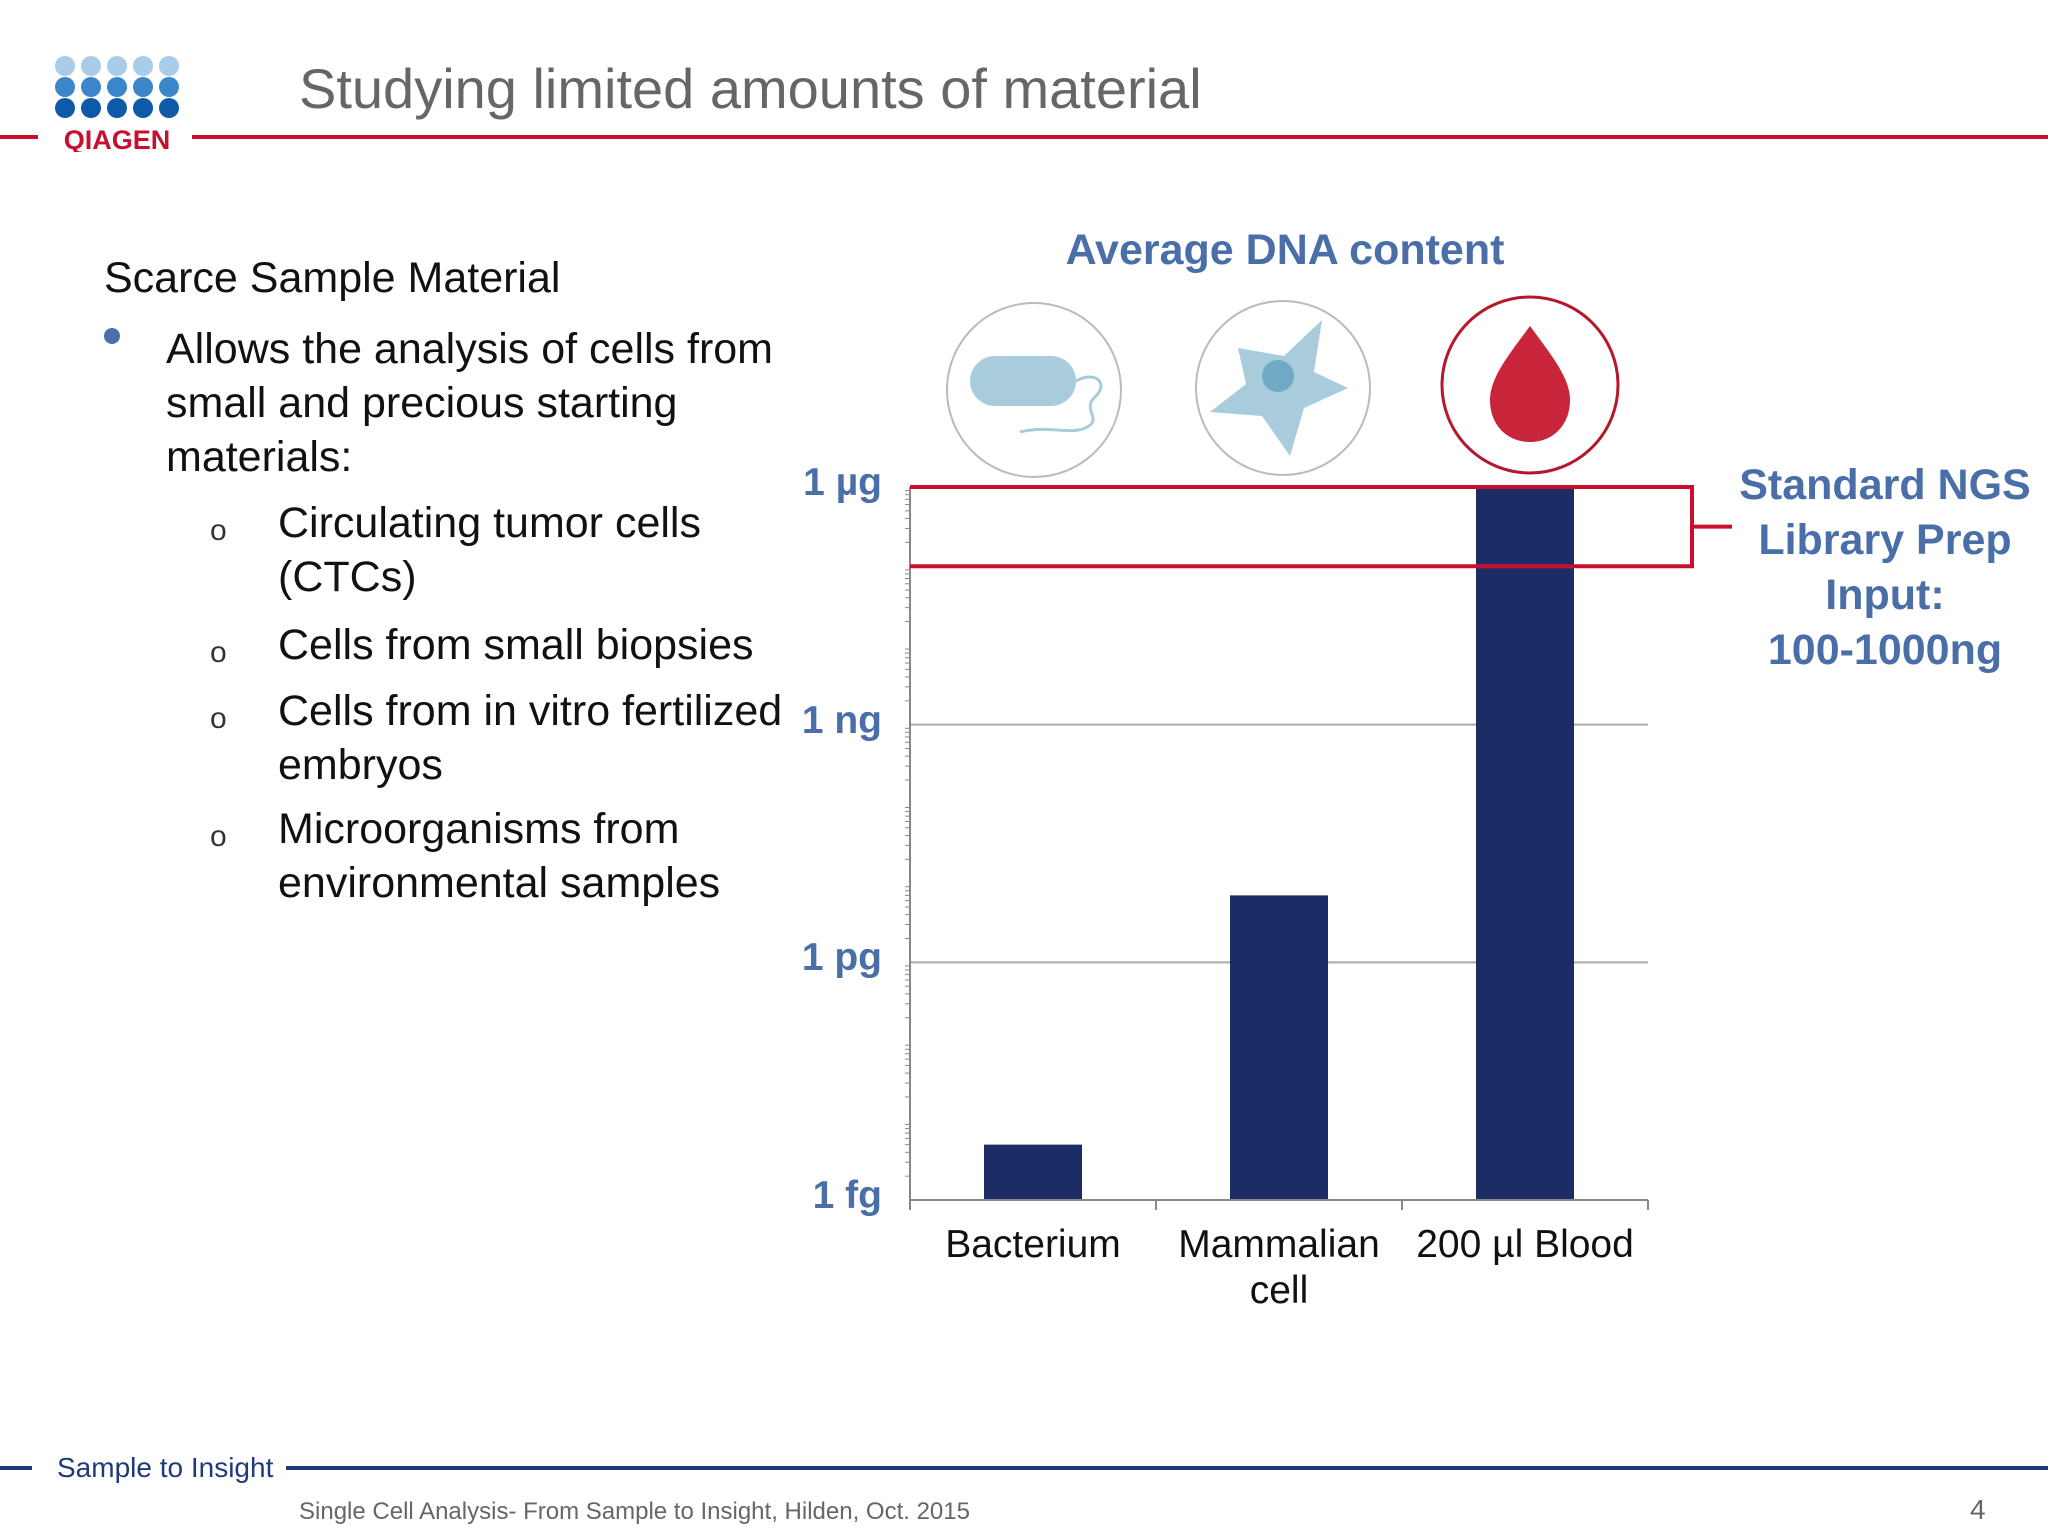  Describe the element at coordinates (165, 1467) in the screenshot. I see `footer-brand: Sample to Insight` at that location.